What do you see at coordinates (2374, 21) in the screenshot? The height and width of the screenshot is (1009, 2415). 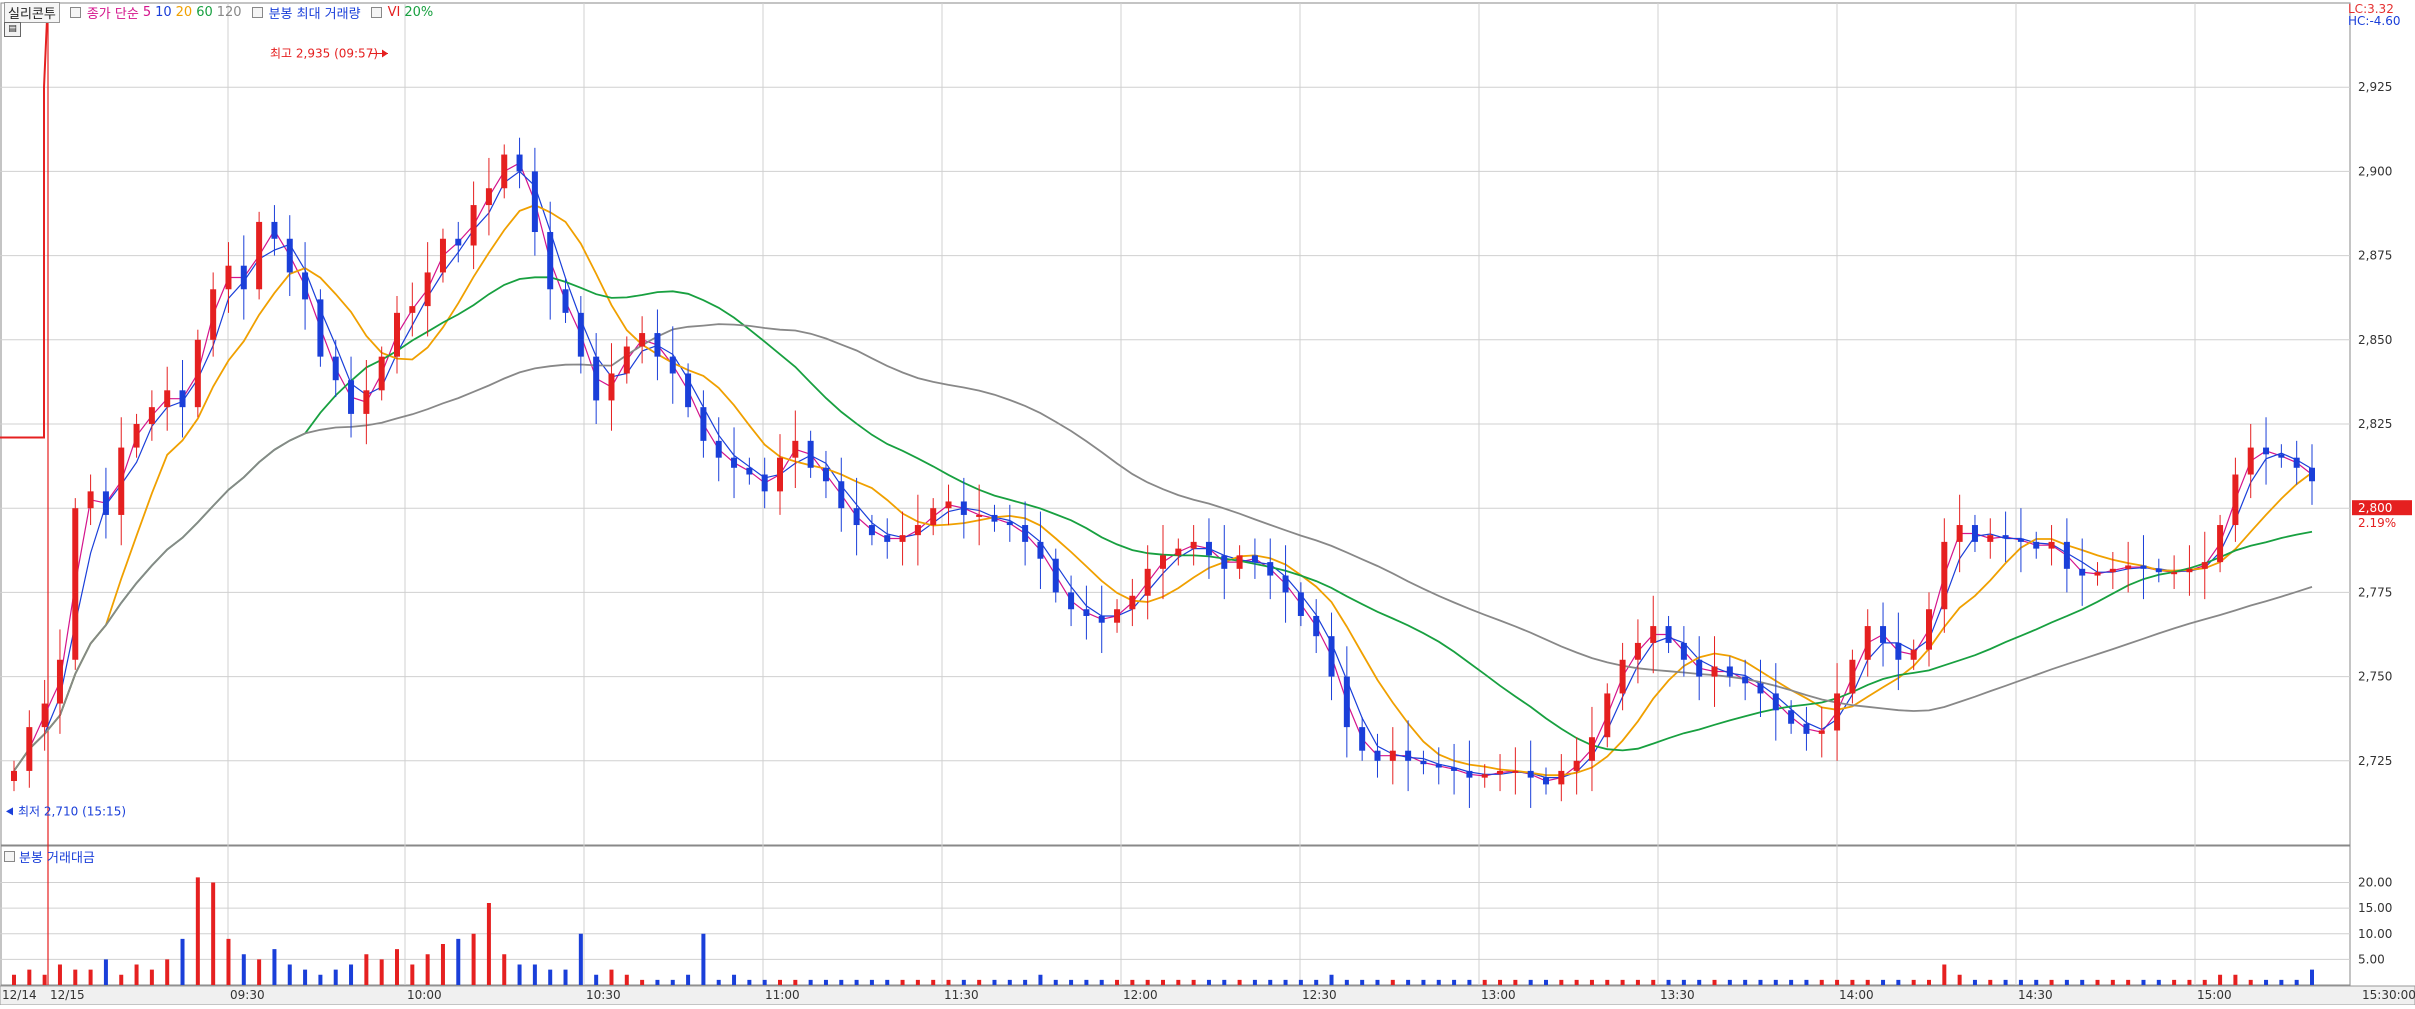 I see `hc-readout: HC:-4.60` at bounding box center [2374, 21].